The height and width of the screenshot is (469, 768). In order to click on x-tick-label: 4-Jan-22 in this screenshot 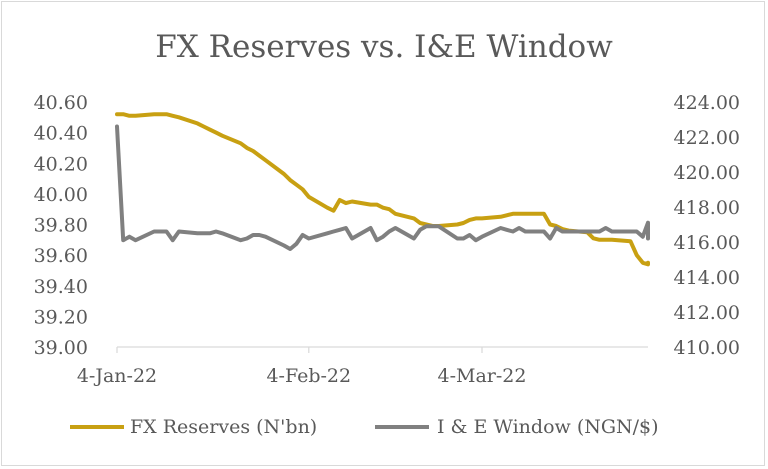, I will do `click(117, 376)`.